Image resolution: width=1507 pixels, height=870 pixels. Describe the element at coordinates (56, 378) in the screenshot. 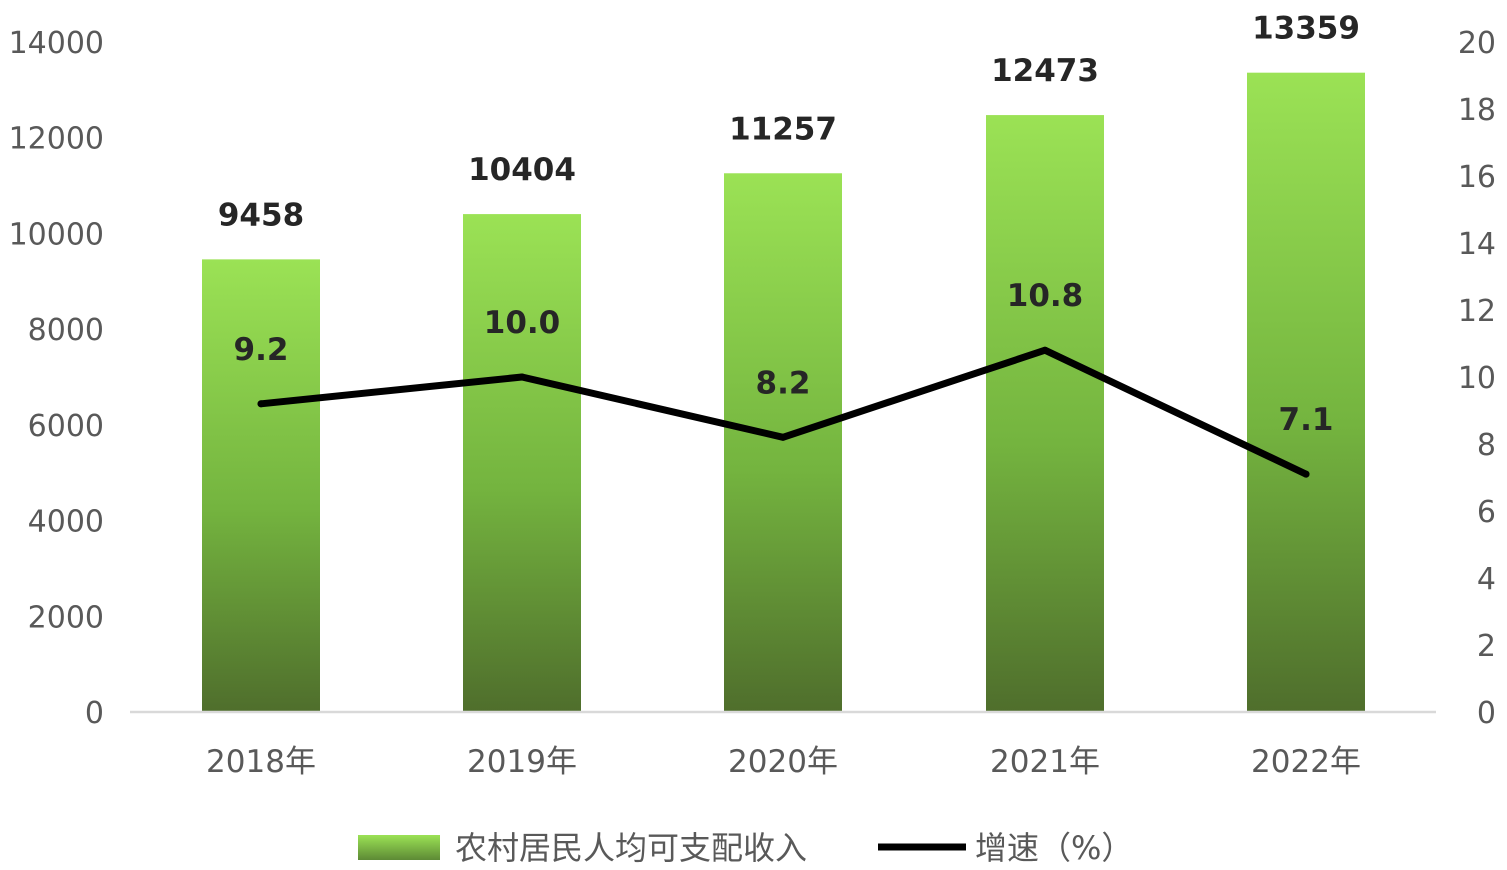

I see `left-axis: 0 2000 4000 6000 8000 10000 12000 14000` at that location.